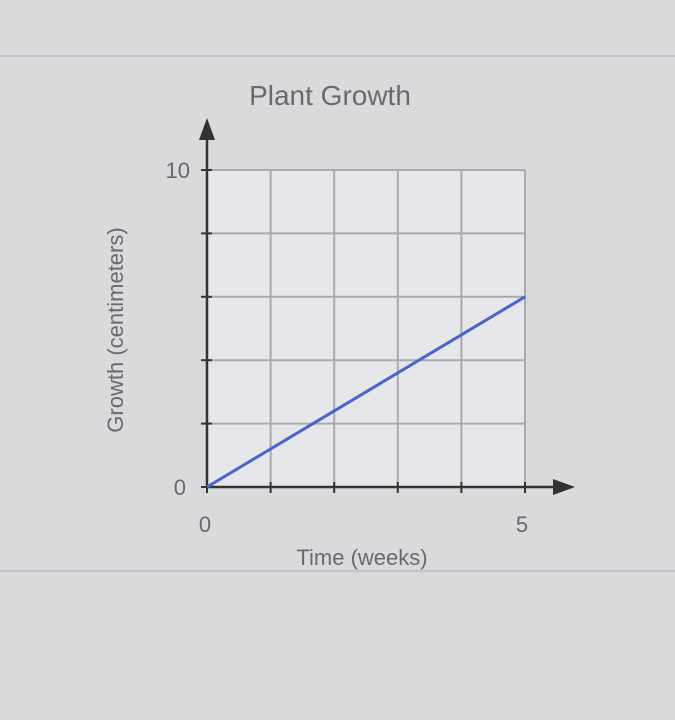 Image resolution: width=675 pixels, height=720 pixels. What do you see at coordinates (361, 557) in the screenshot?
I see `x-axis-label: Time (weeks)` at bounding box center [361, 557].